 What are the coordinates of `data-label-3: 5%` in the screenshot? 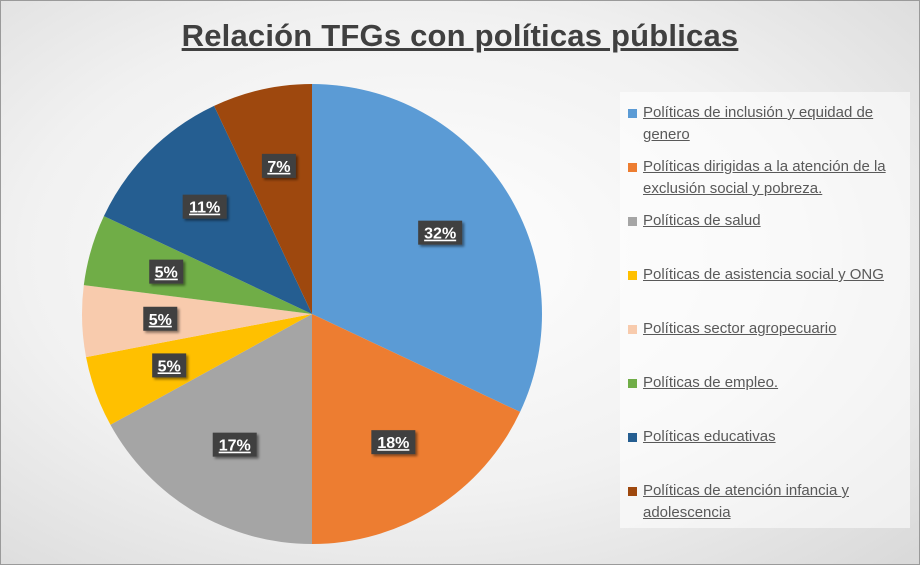 It's located at (169, 365).